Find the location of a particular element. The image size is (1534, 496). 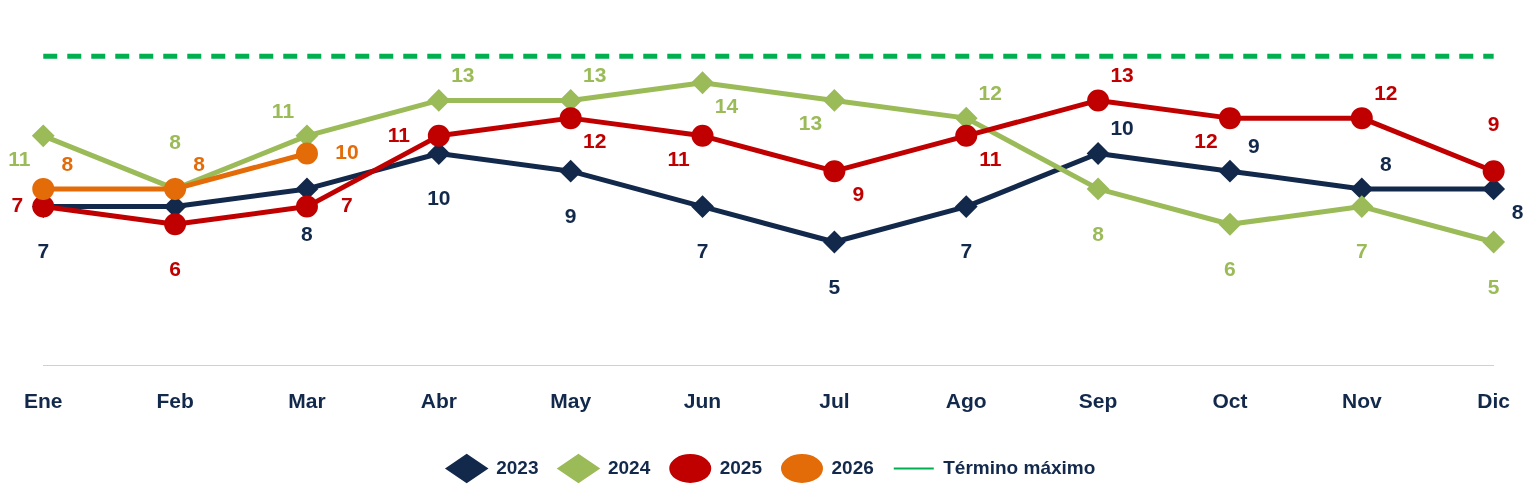

legend-label: 2024 is located at coordinates (629, 467).